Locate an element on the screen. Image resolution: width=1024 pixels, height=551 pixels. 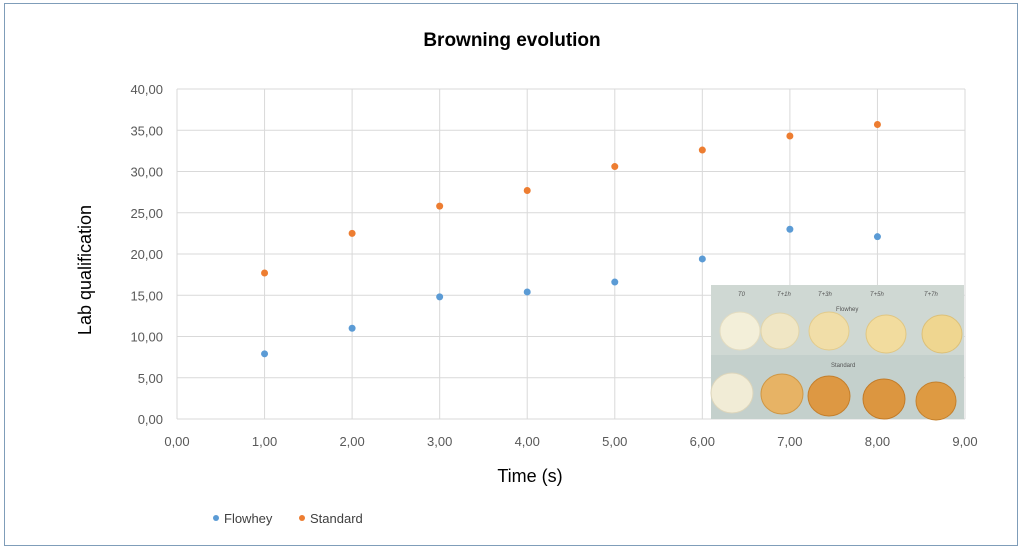
legend: Flowhey Standard is located at coordinates (288, 518).